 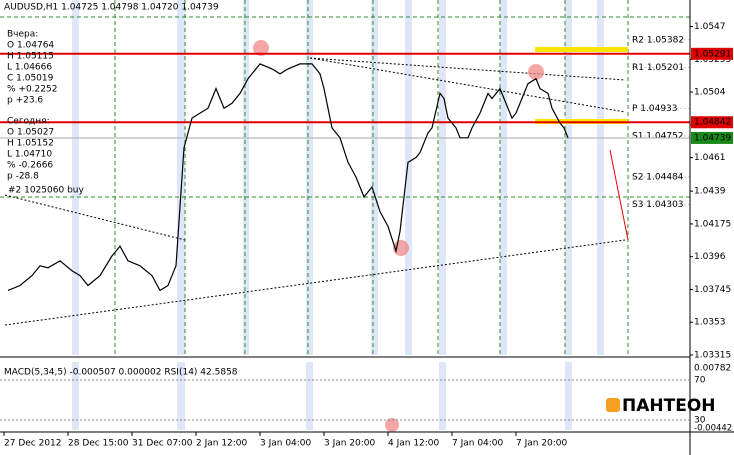 I want to click on level-label: 1.04842, so click(x=712, y=123).